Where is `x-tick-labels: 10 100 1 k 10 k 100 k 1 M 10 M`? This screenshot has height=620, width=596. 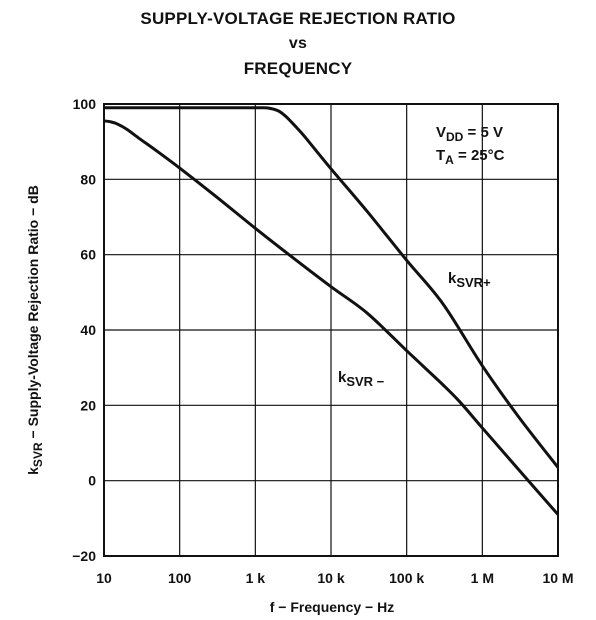
x-tick-labels: 10 100 1 k 10 k 100 k 1 M 10 M is located at coordinates (334, 578).